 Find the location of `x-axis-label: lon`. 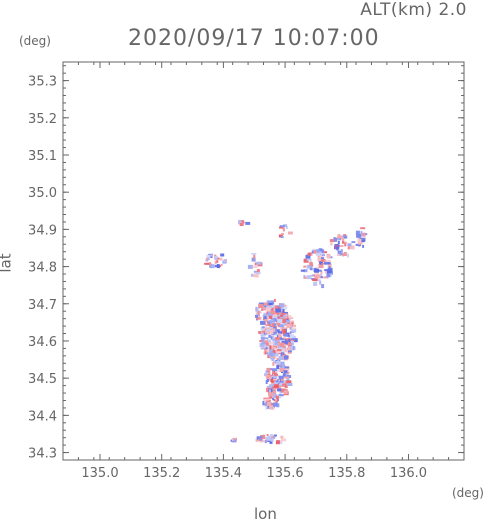

x-axis-label: lon is located at coordinates (265, 514).